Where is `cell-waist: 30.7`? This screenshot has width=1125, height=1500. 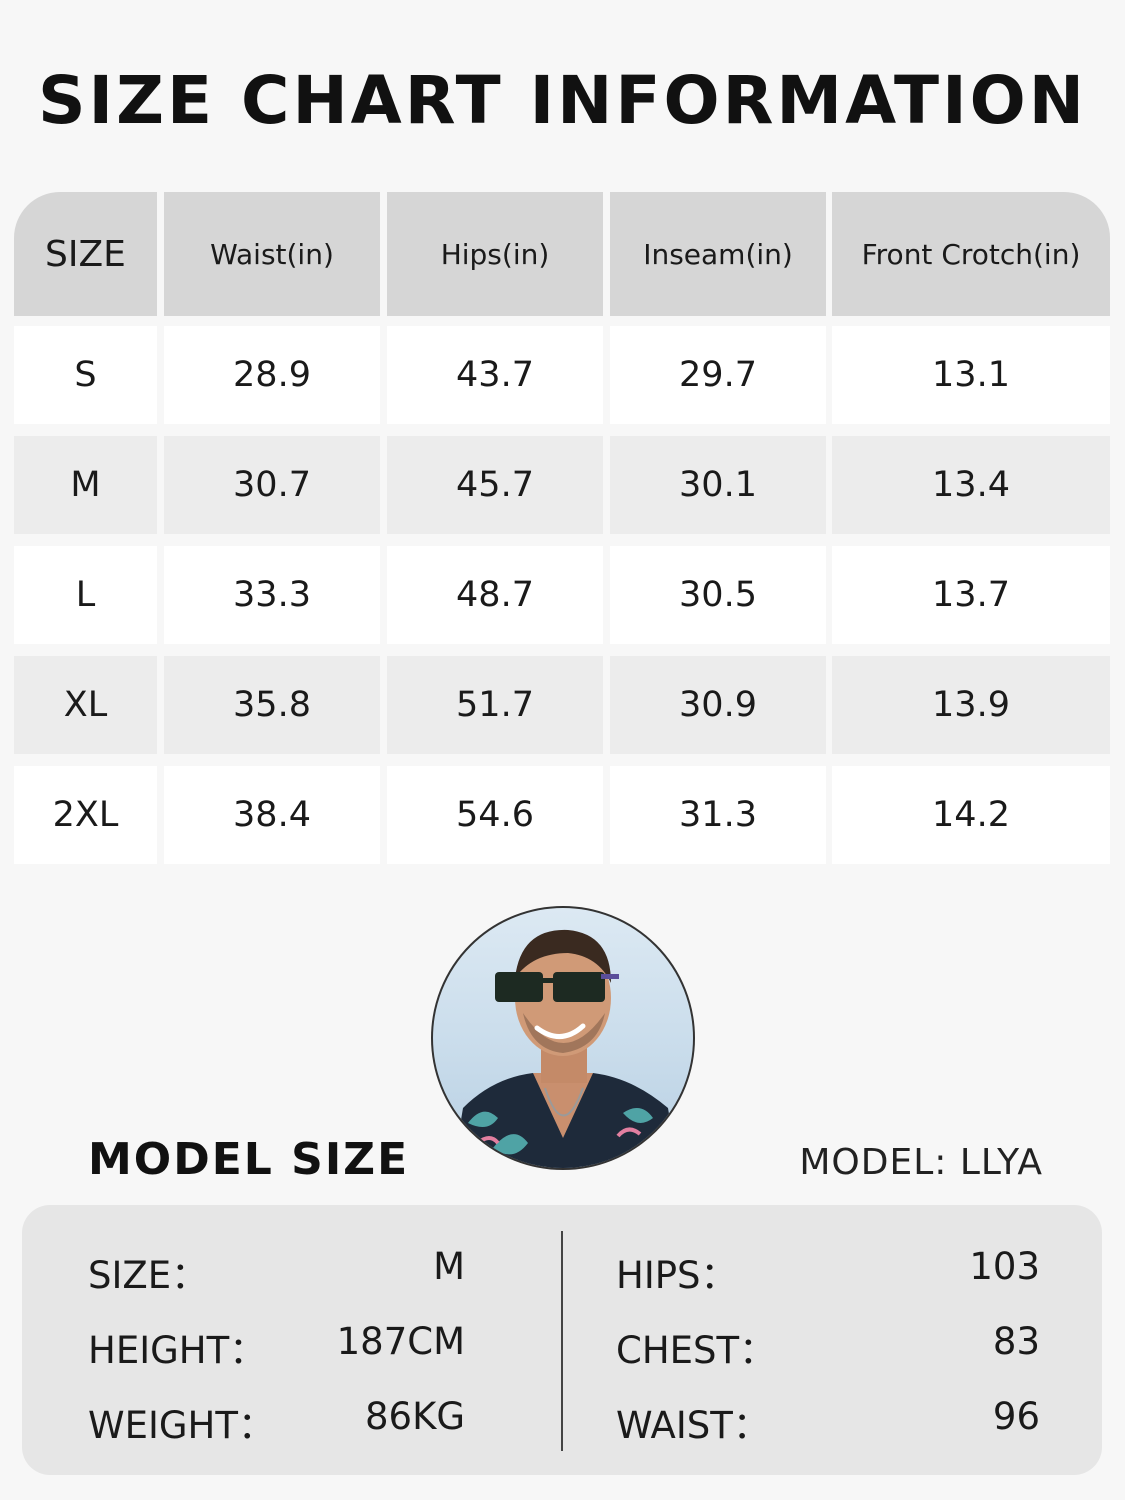 cell-waist: 30.7 is located at coordinates (272, 485).